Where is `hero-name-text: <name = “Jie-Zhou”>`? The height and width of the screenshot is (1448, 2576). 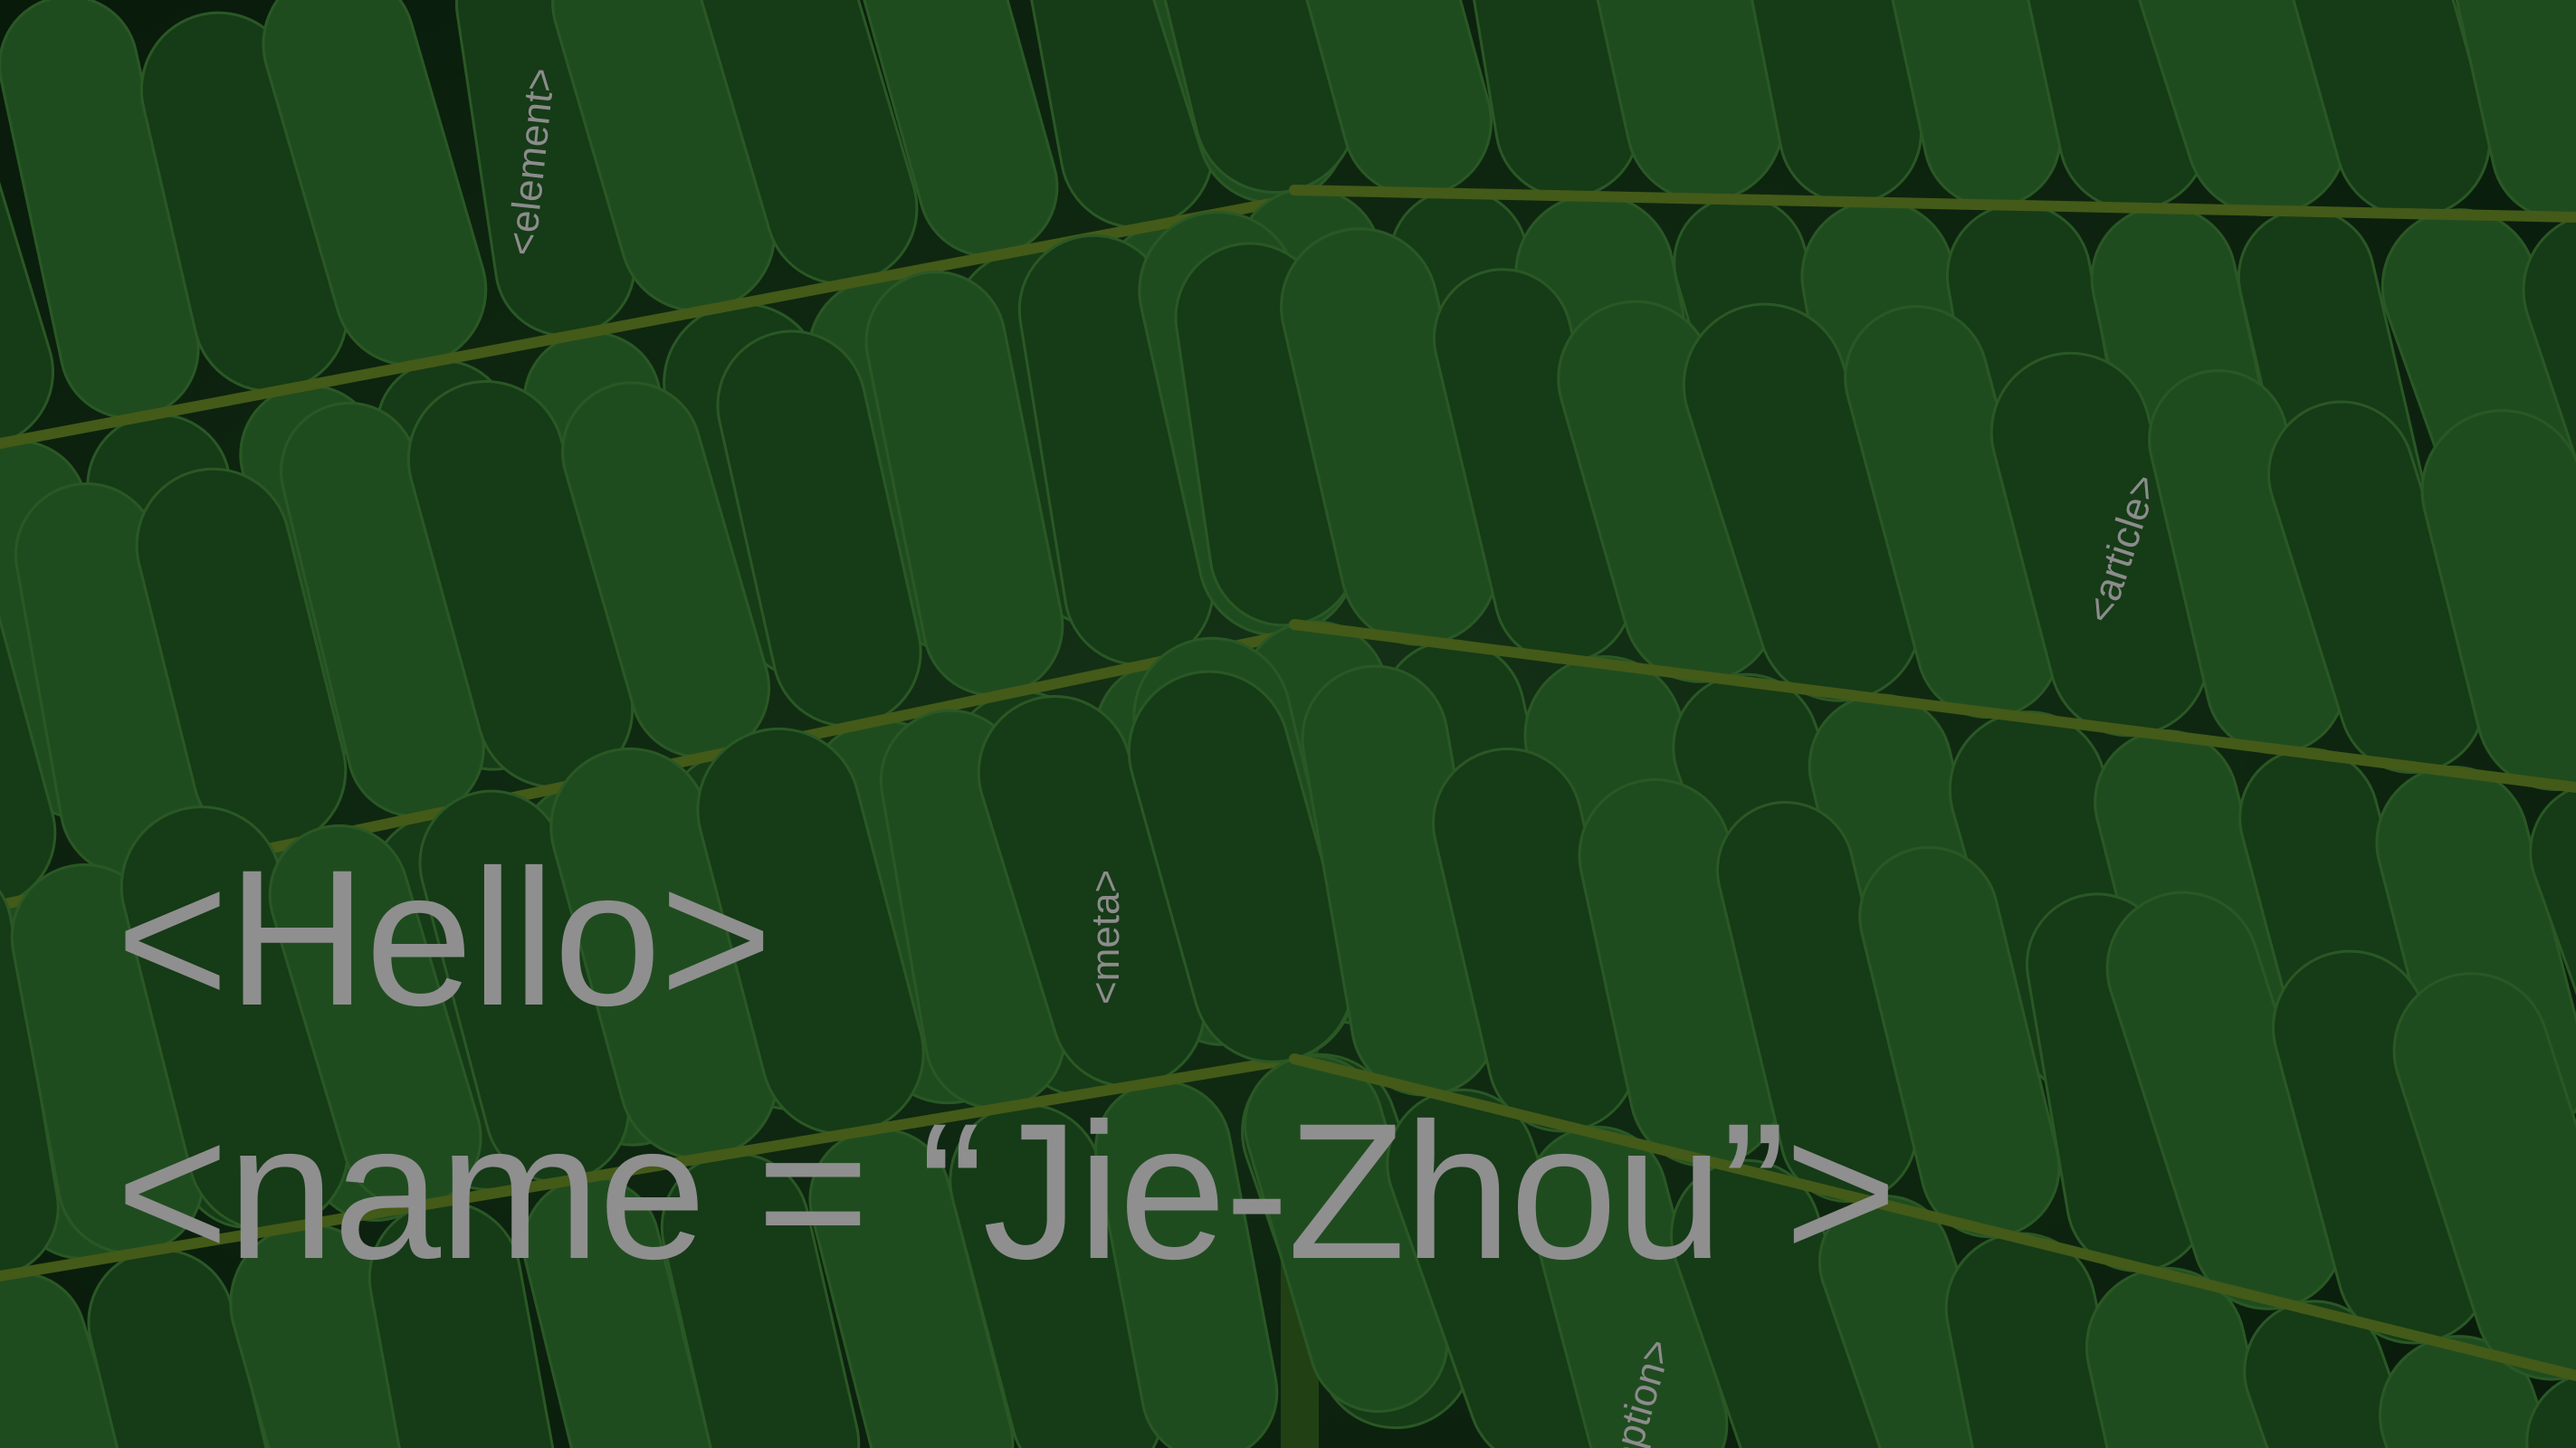
hero-name-text: <name = “Jie-Zhou”> is located at coordinates (1007, 1191).